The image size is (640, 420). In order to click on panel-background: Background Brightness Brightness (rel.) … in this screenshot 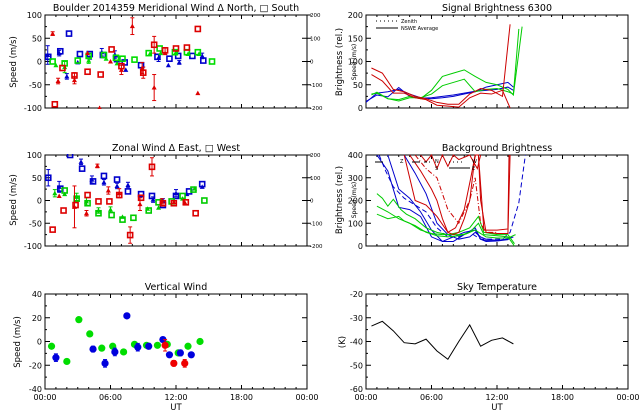, I will do `click(482, 197)`.